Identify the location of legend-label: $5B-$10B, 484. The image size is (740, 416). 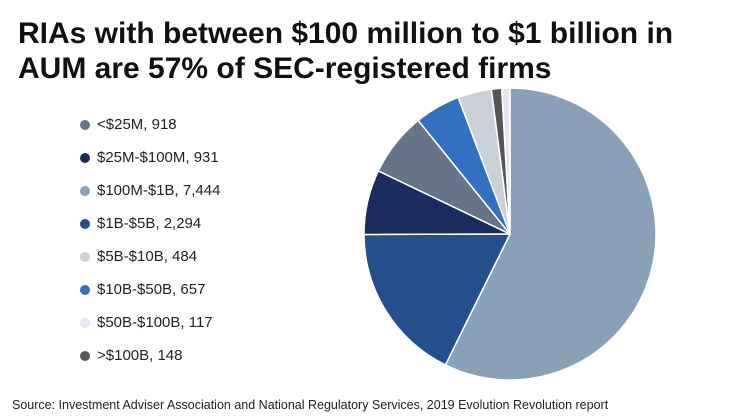
(147, 256).